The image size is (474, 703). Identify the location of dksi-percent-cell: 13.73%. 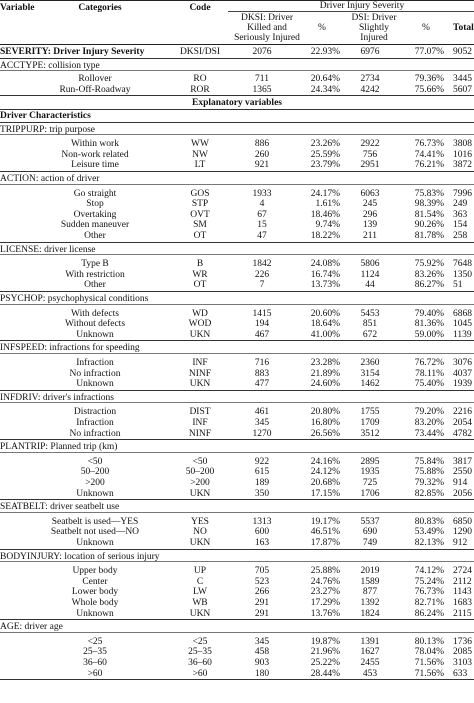
(325, 285).